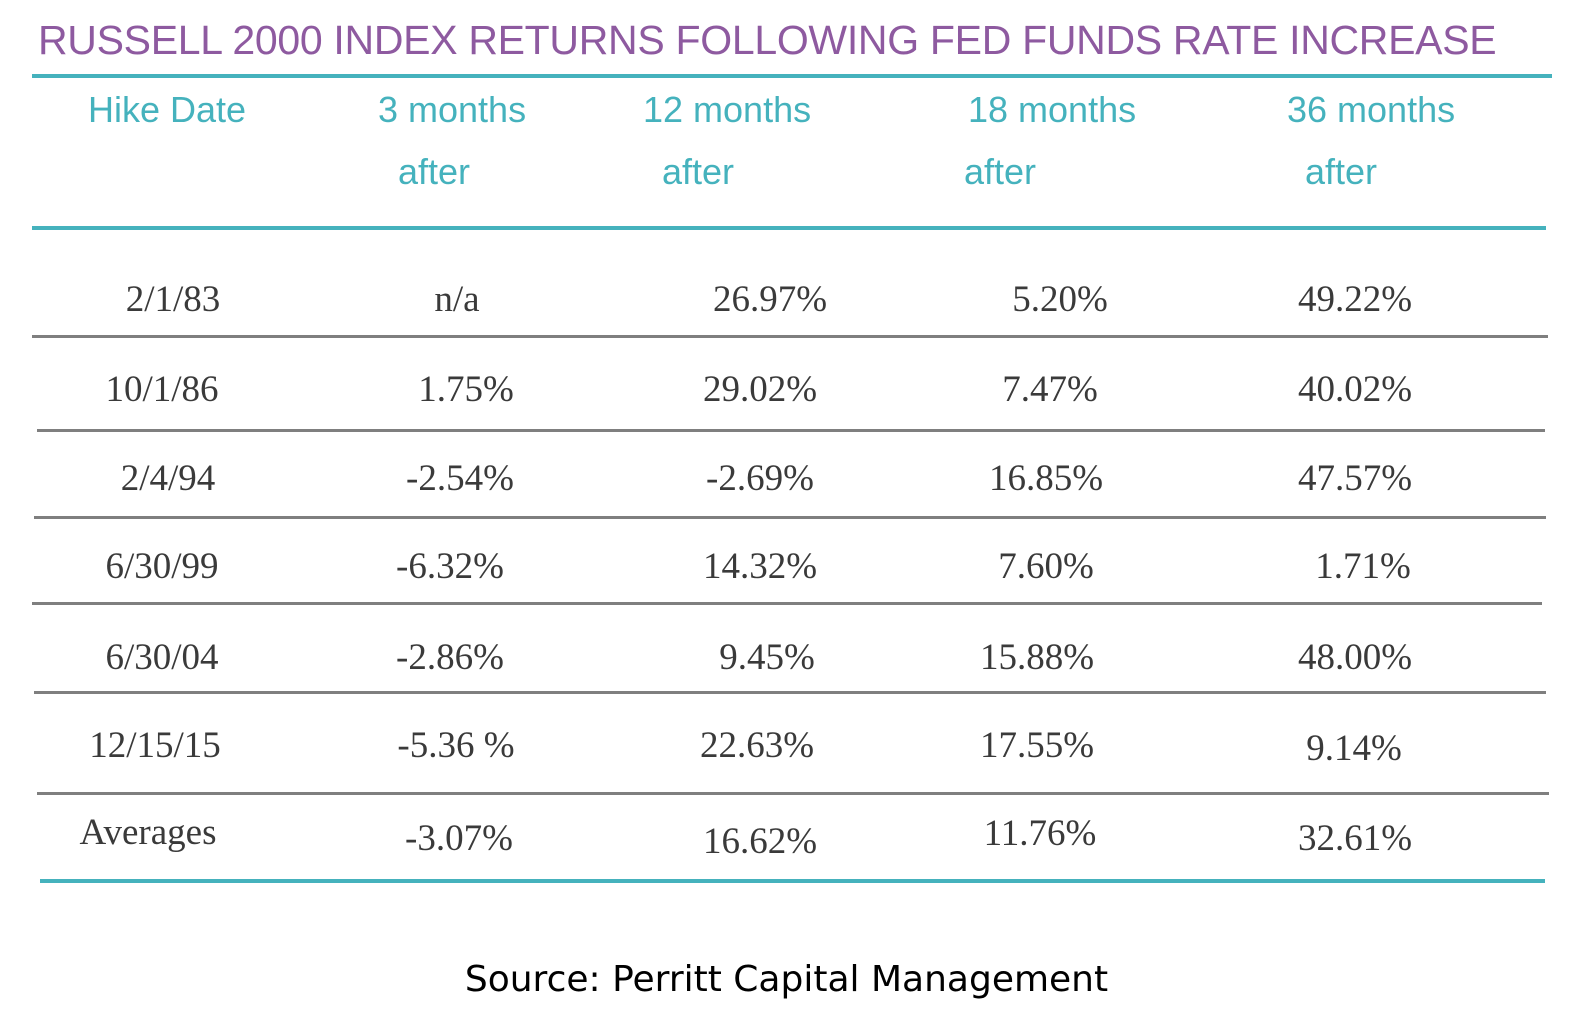  I want to click on table-cell: n/a, so click(457, 299).